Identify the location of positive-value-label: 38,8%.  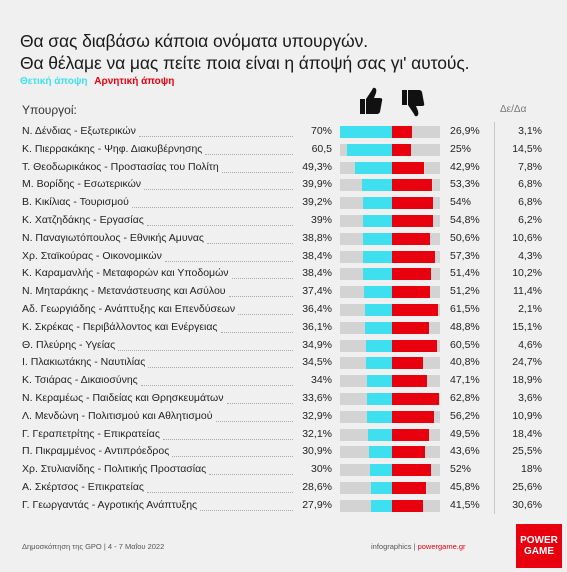
(317, 237).